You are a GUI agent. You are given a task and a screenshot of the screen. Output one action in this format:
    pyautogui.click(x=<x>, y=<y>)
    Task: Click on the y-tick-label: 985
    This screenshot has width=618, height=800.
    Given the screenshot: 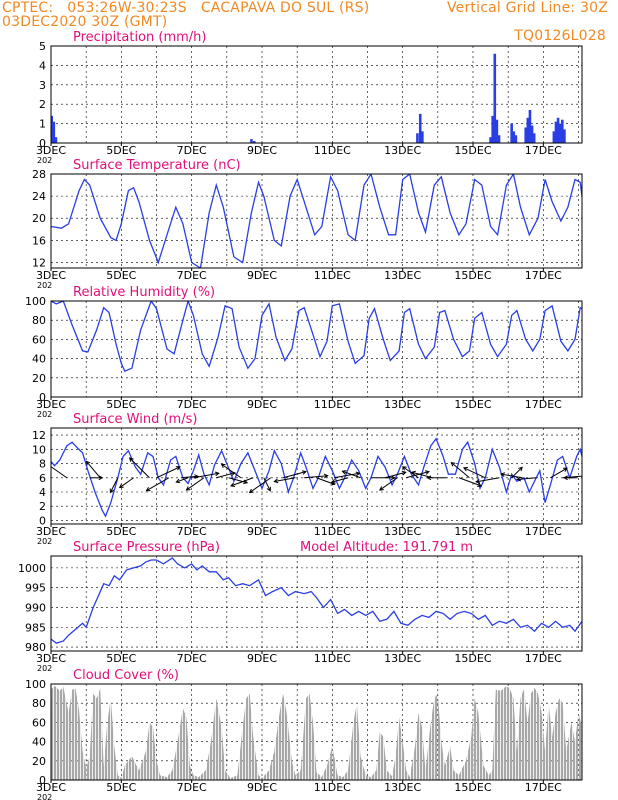 What is the action you would take?
    pyautogui.click(x=35, y=627)
    